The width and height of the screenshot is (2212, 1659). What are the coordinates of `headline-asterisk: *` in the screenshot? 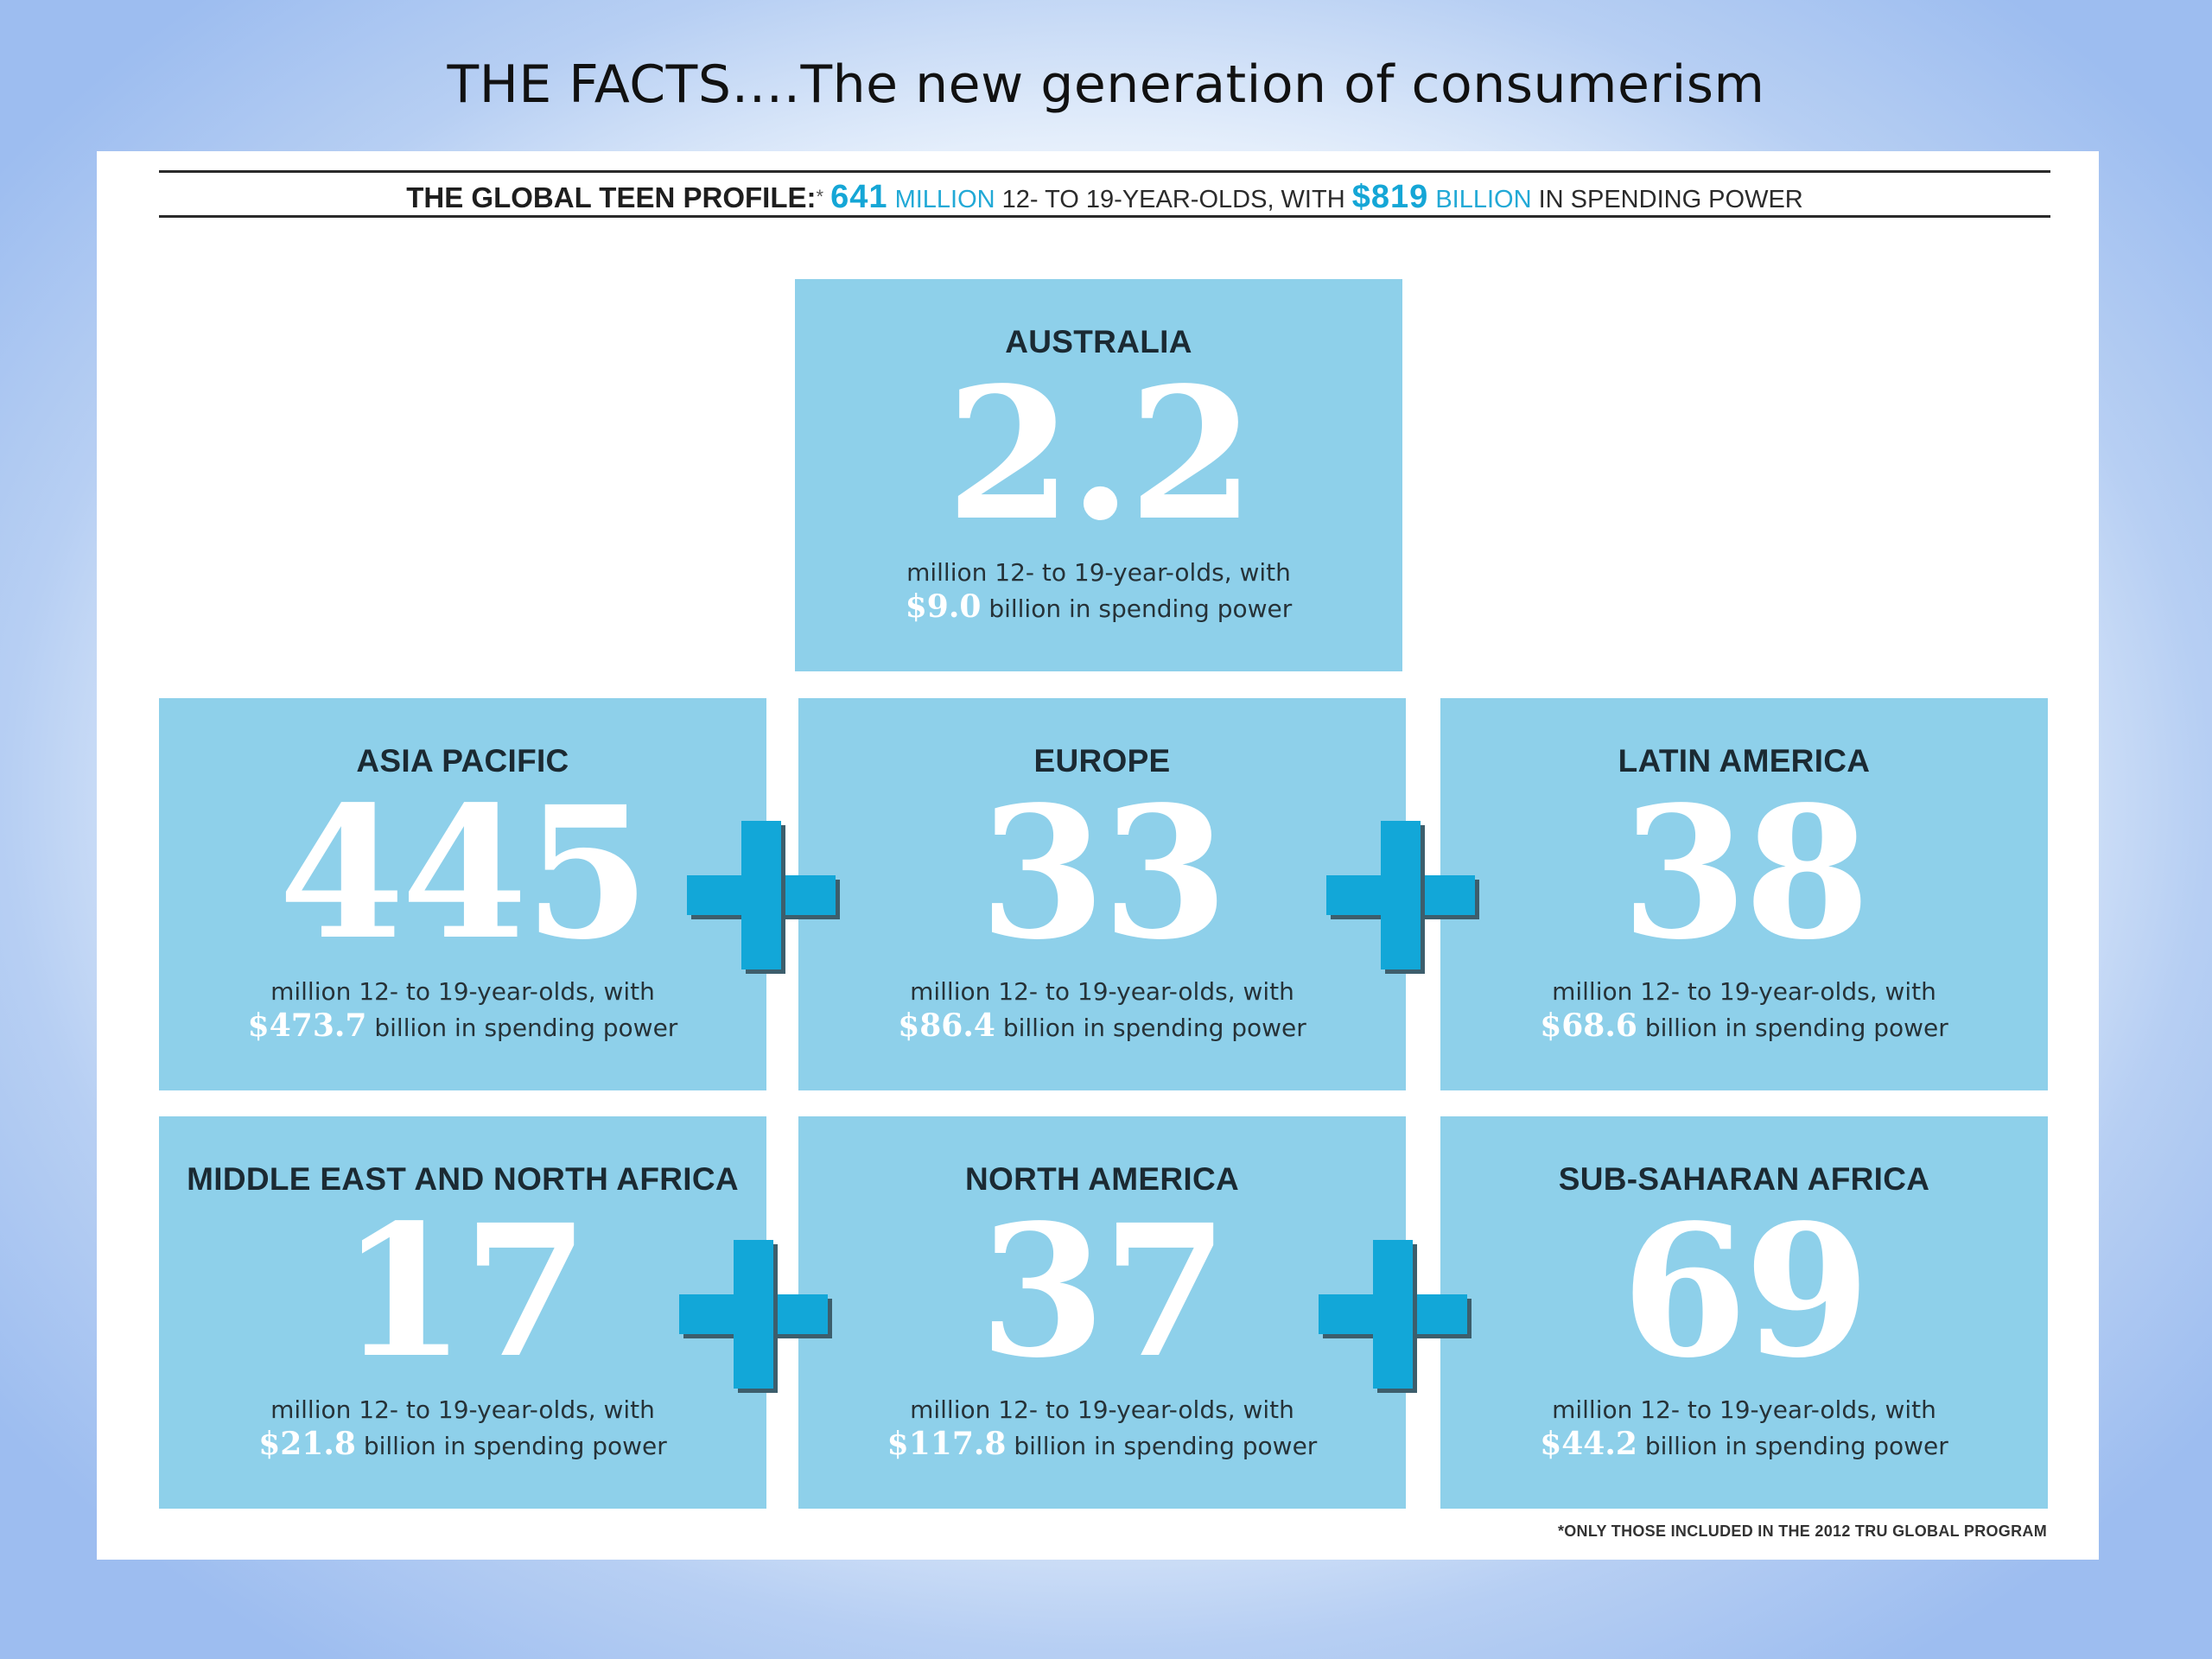 It's located at (820, 196).